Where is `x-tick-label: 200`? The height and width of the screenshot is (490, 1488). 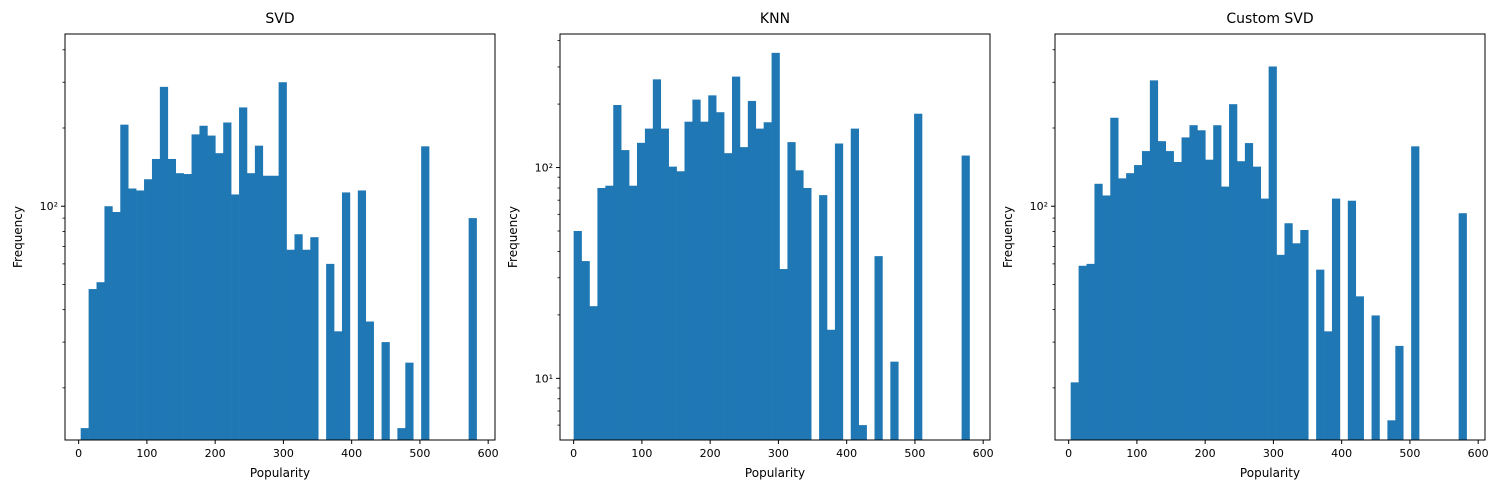 x-tick-label: 200 is located at coordinates (1205, 453).